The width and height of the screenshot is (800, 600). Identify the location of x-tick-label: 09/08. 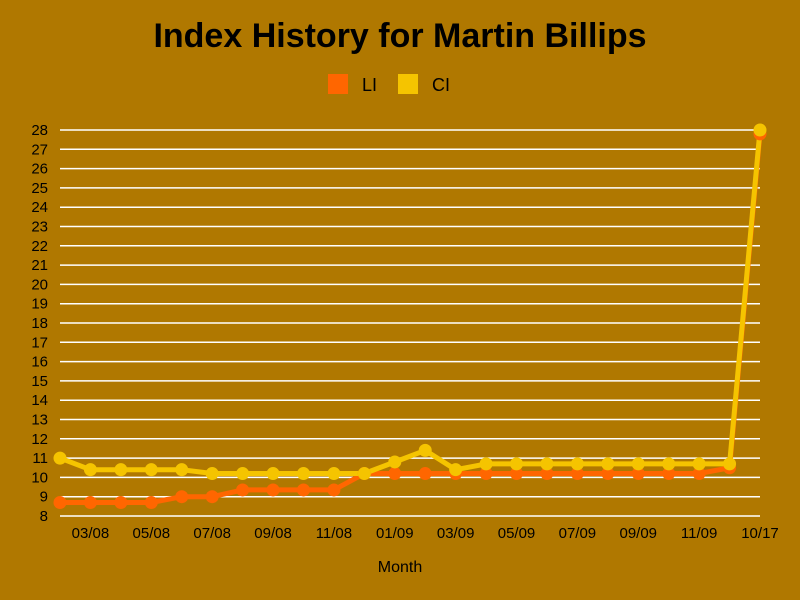
(273, 533).